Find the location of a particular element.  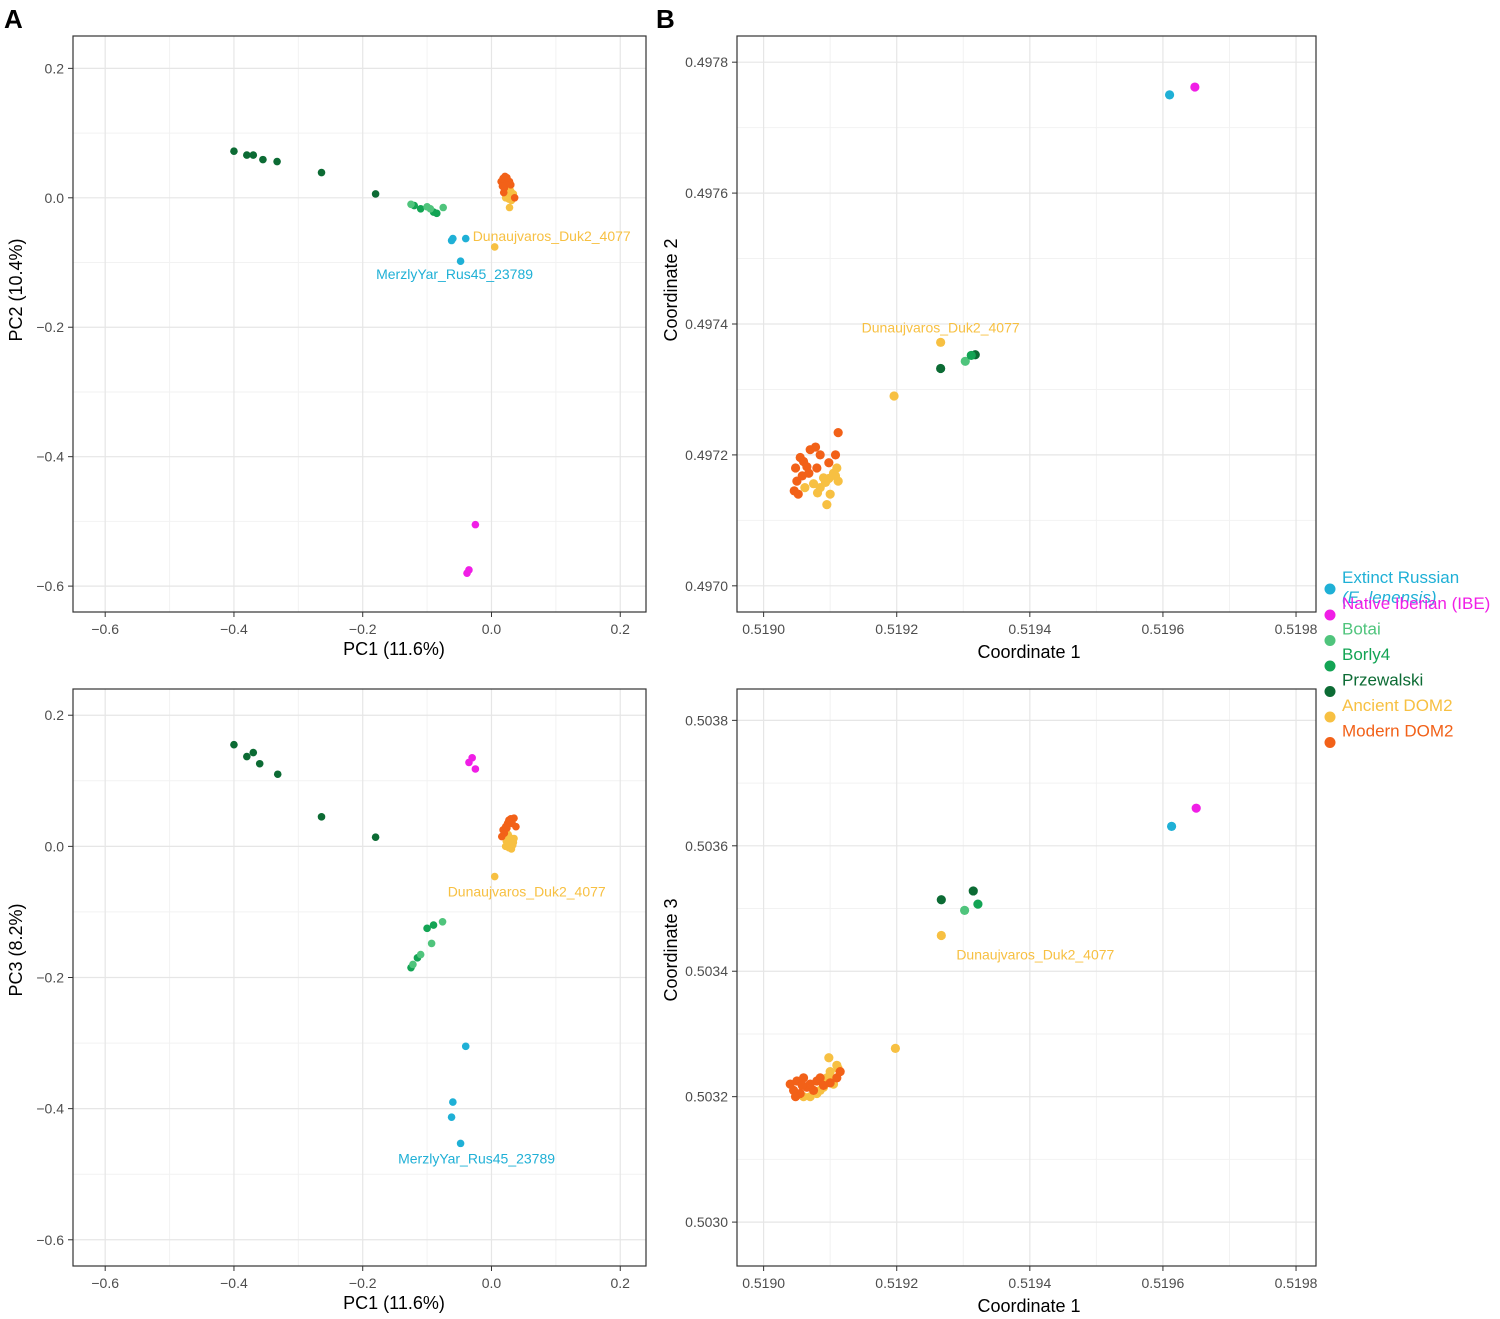

legend-item-extinct-russian: Extinct Russian(E. lenensis) is located at coordinates (1391, 587).